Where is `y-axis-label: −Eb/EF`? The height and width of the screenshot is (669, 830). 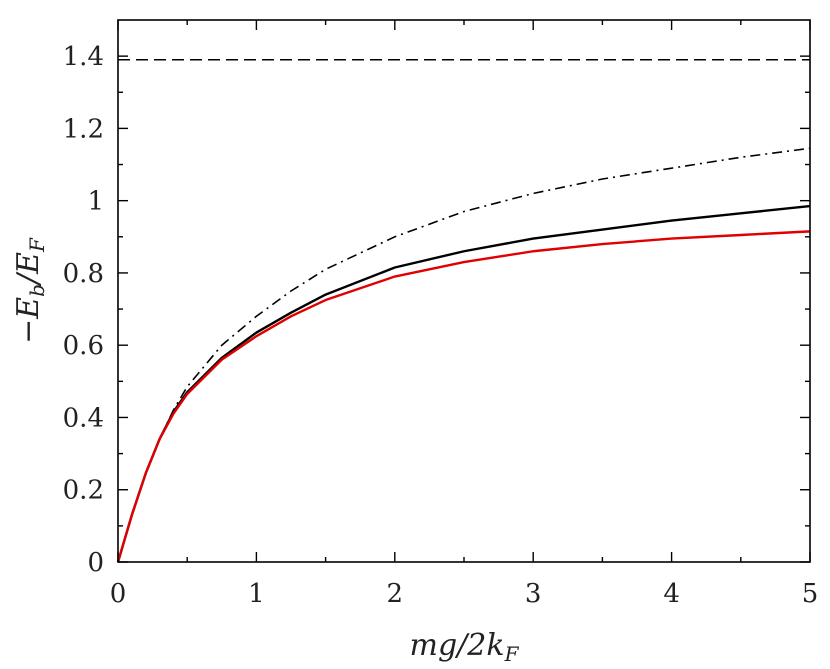 y-axis-label: −Eb/EF is located at coordinates (30, 290).